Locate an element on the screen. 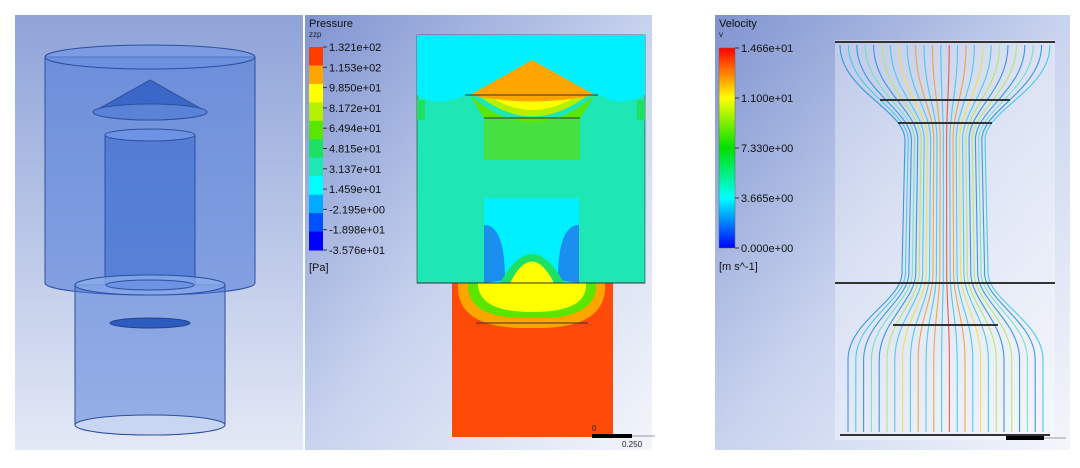 This screenshot has height=468, width=1080. pressure-tick-label: 6.494e+01 is located at coordinates (355, 129).